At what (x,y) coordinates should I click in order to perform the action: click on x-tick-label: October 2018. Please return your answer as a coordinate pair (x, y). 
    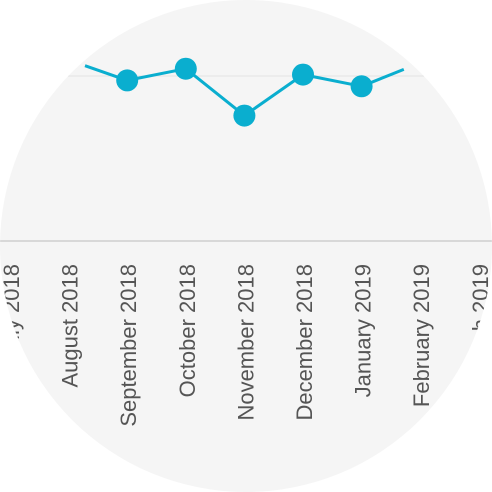
    Looking at the image, I should click on (187, 330).